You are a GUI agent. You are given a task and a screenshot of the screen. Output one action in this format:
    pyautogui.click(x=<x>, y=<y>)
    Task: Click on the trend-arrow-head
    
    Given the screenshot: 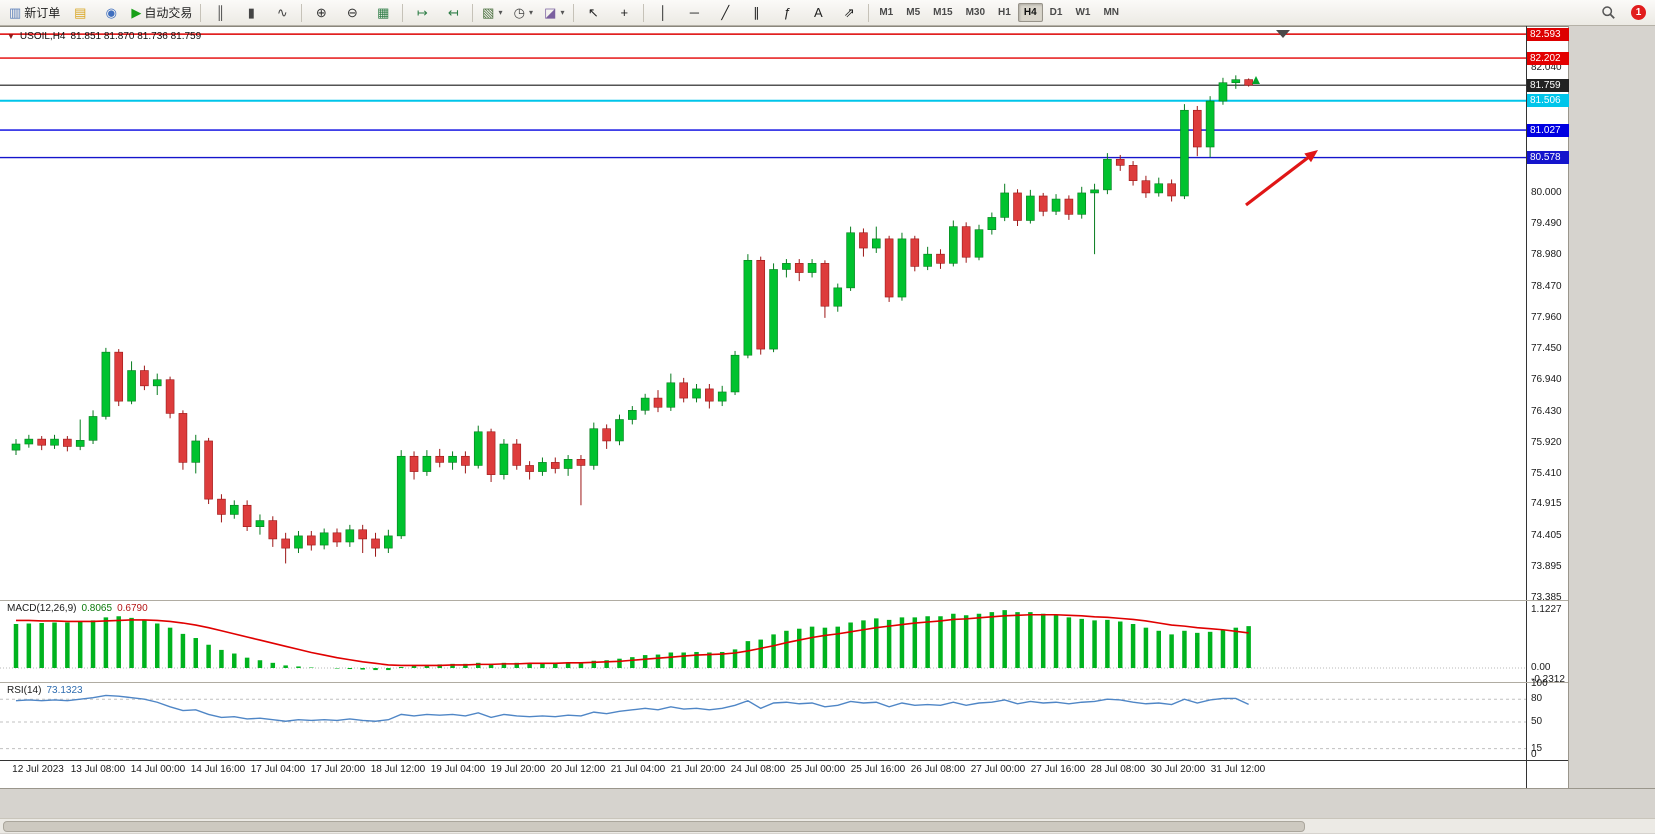 What is the action you would take?
    pyautogui.click(x=1311, y=156)
    